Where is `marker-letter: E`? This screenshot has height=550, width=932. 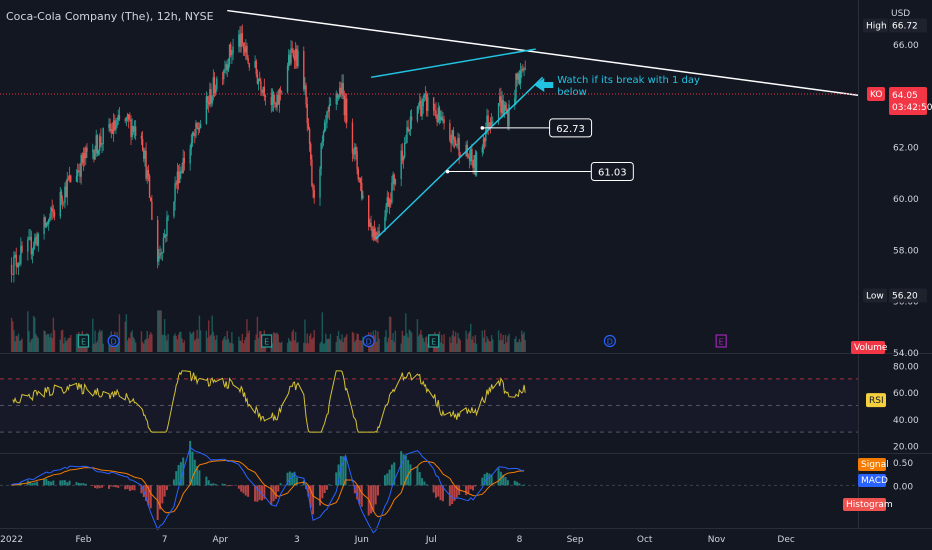
marker-letter: E is located at coordinates (721, 342).